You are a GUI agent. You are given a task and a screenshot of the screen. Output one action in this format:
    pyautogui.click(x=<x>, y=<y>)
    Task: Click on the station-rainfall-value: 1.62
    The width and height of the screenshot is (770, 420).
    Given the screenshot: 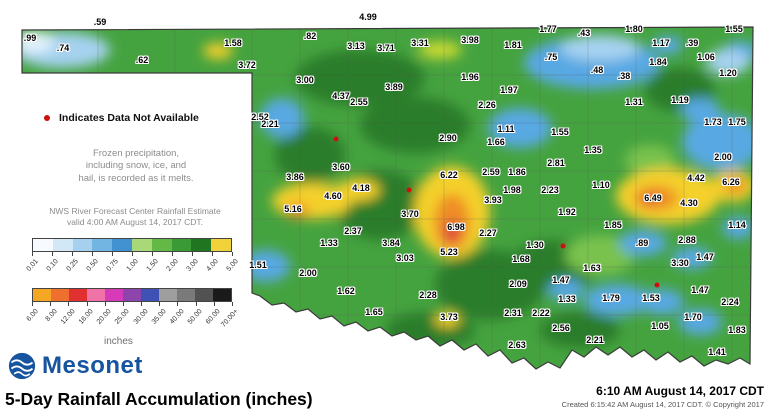 What is the action you would take?
    pyautogui.click(x=346, y=291)
    